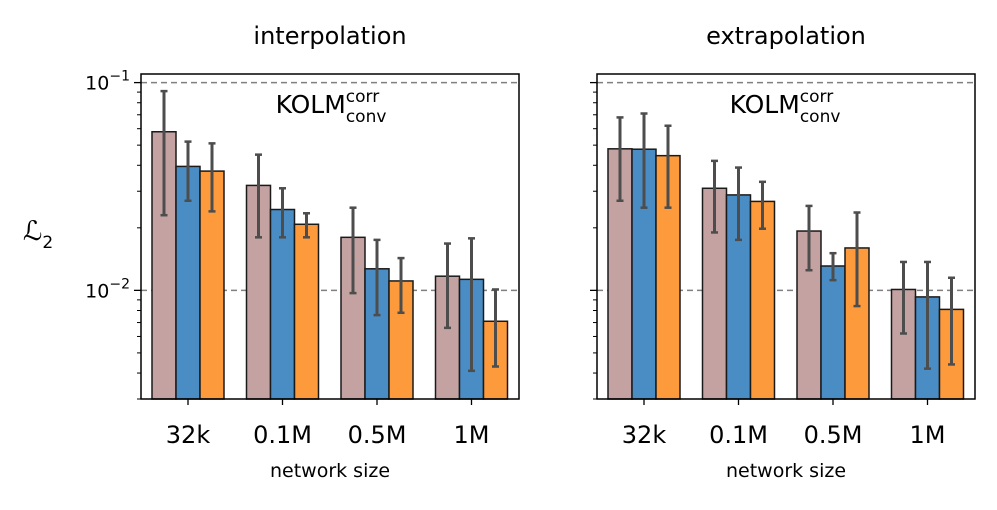  I want to click on panel-title: extrapolation, so click(786, 36).